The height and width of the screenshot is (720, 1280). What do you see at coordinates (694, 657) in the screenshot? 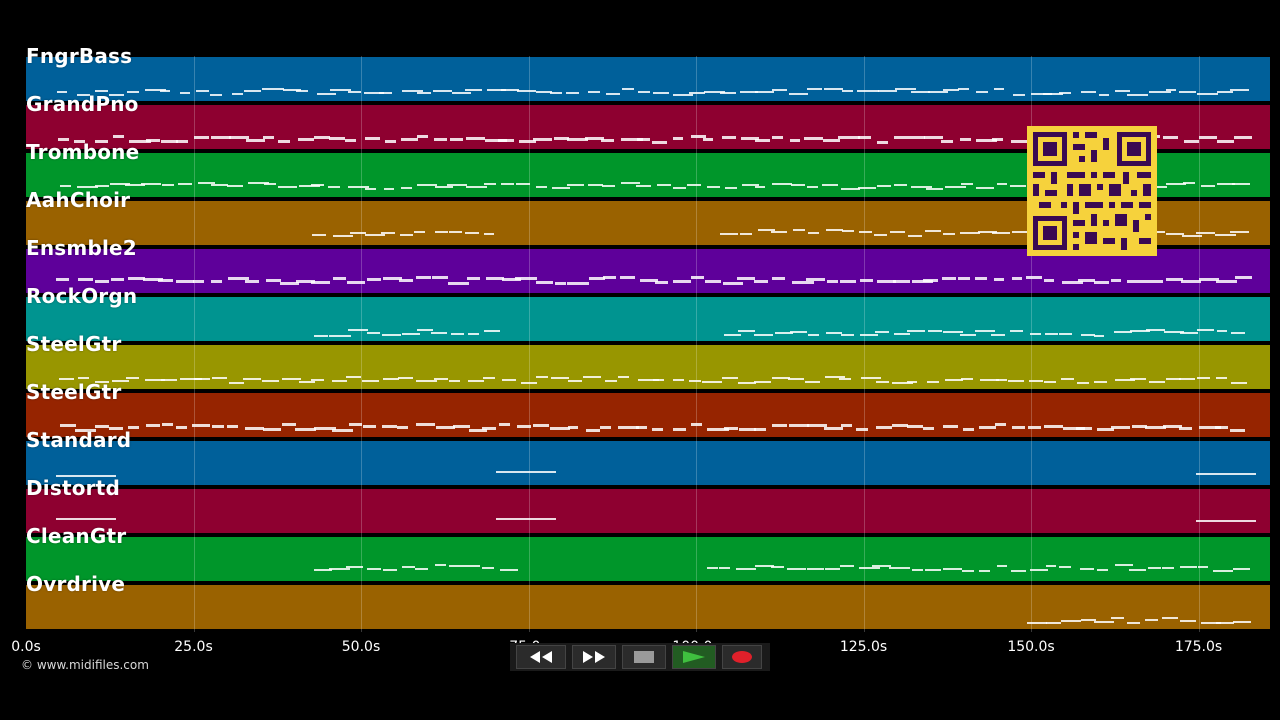
I see `play-button` at bounding box center [694, 657].